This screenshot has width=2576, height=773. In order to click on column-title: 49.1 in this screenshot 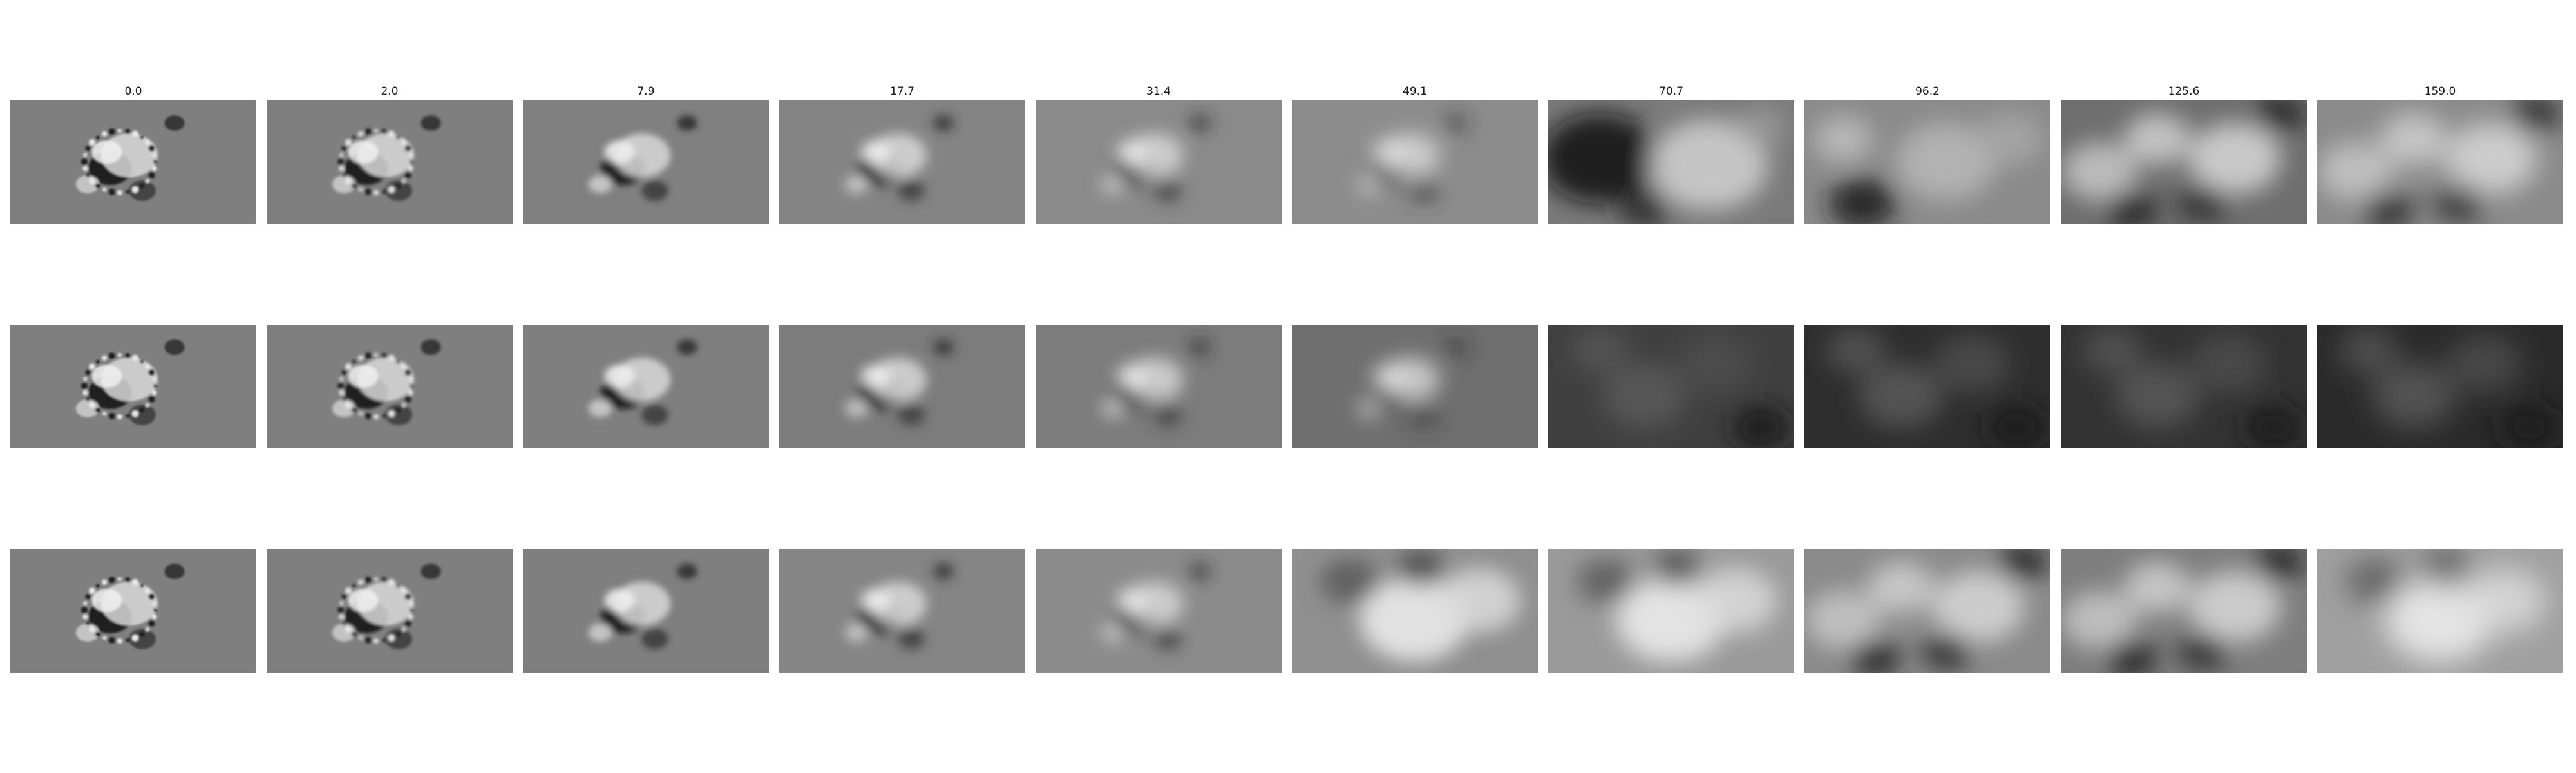, I will do `click(1415, 91)`.